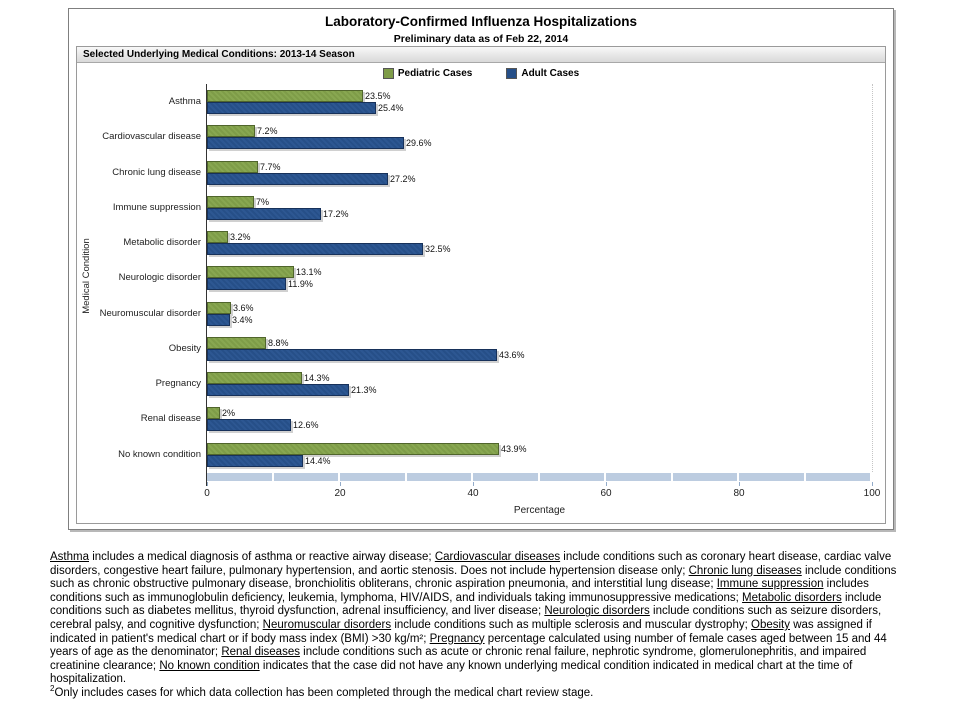 The image size is (960, 720). I want to click on pediatric-value-label: 2%, so click(229, 413).